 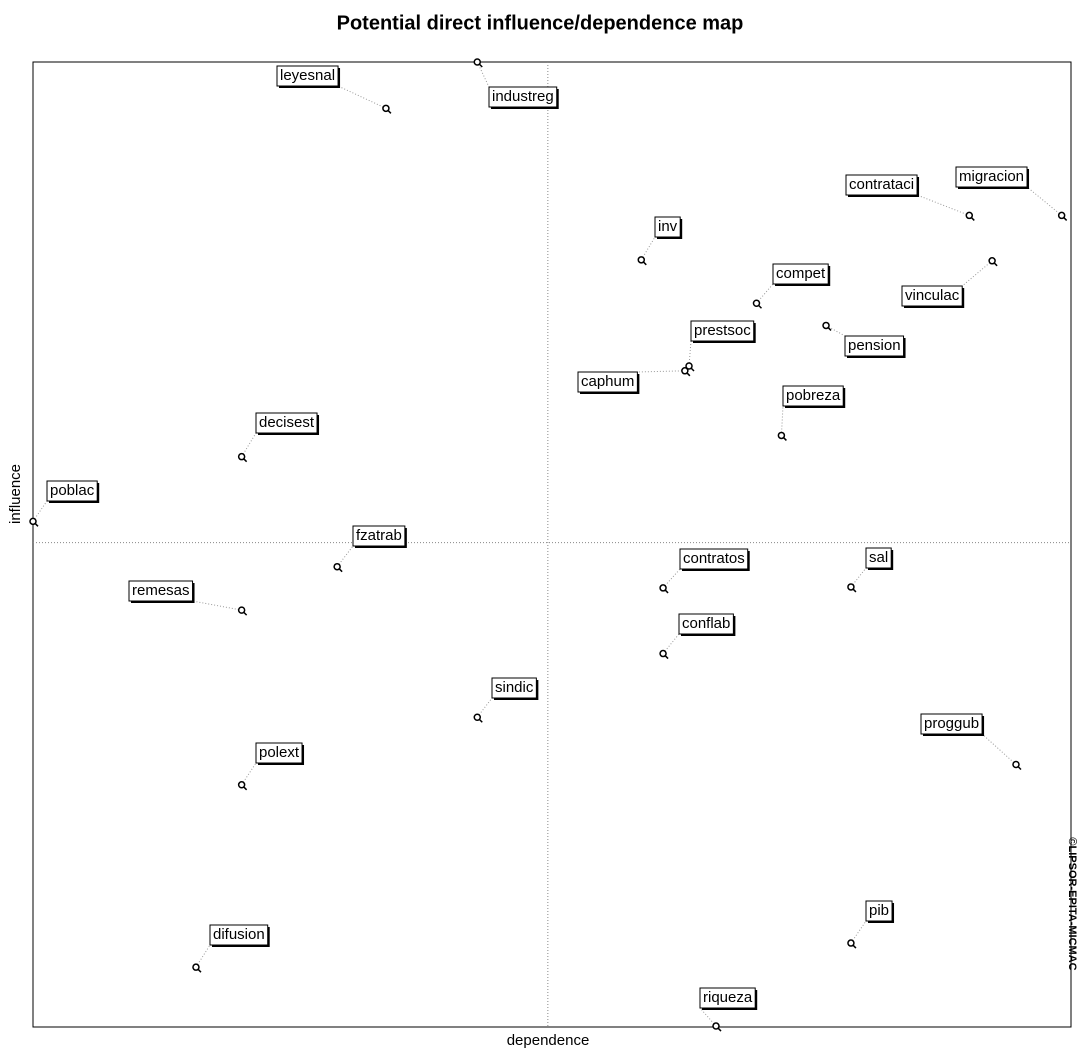 I want to click on point-label: contratos, so click(x=714, y=558).